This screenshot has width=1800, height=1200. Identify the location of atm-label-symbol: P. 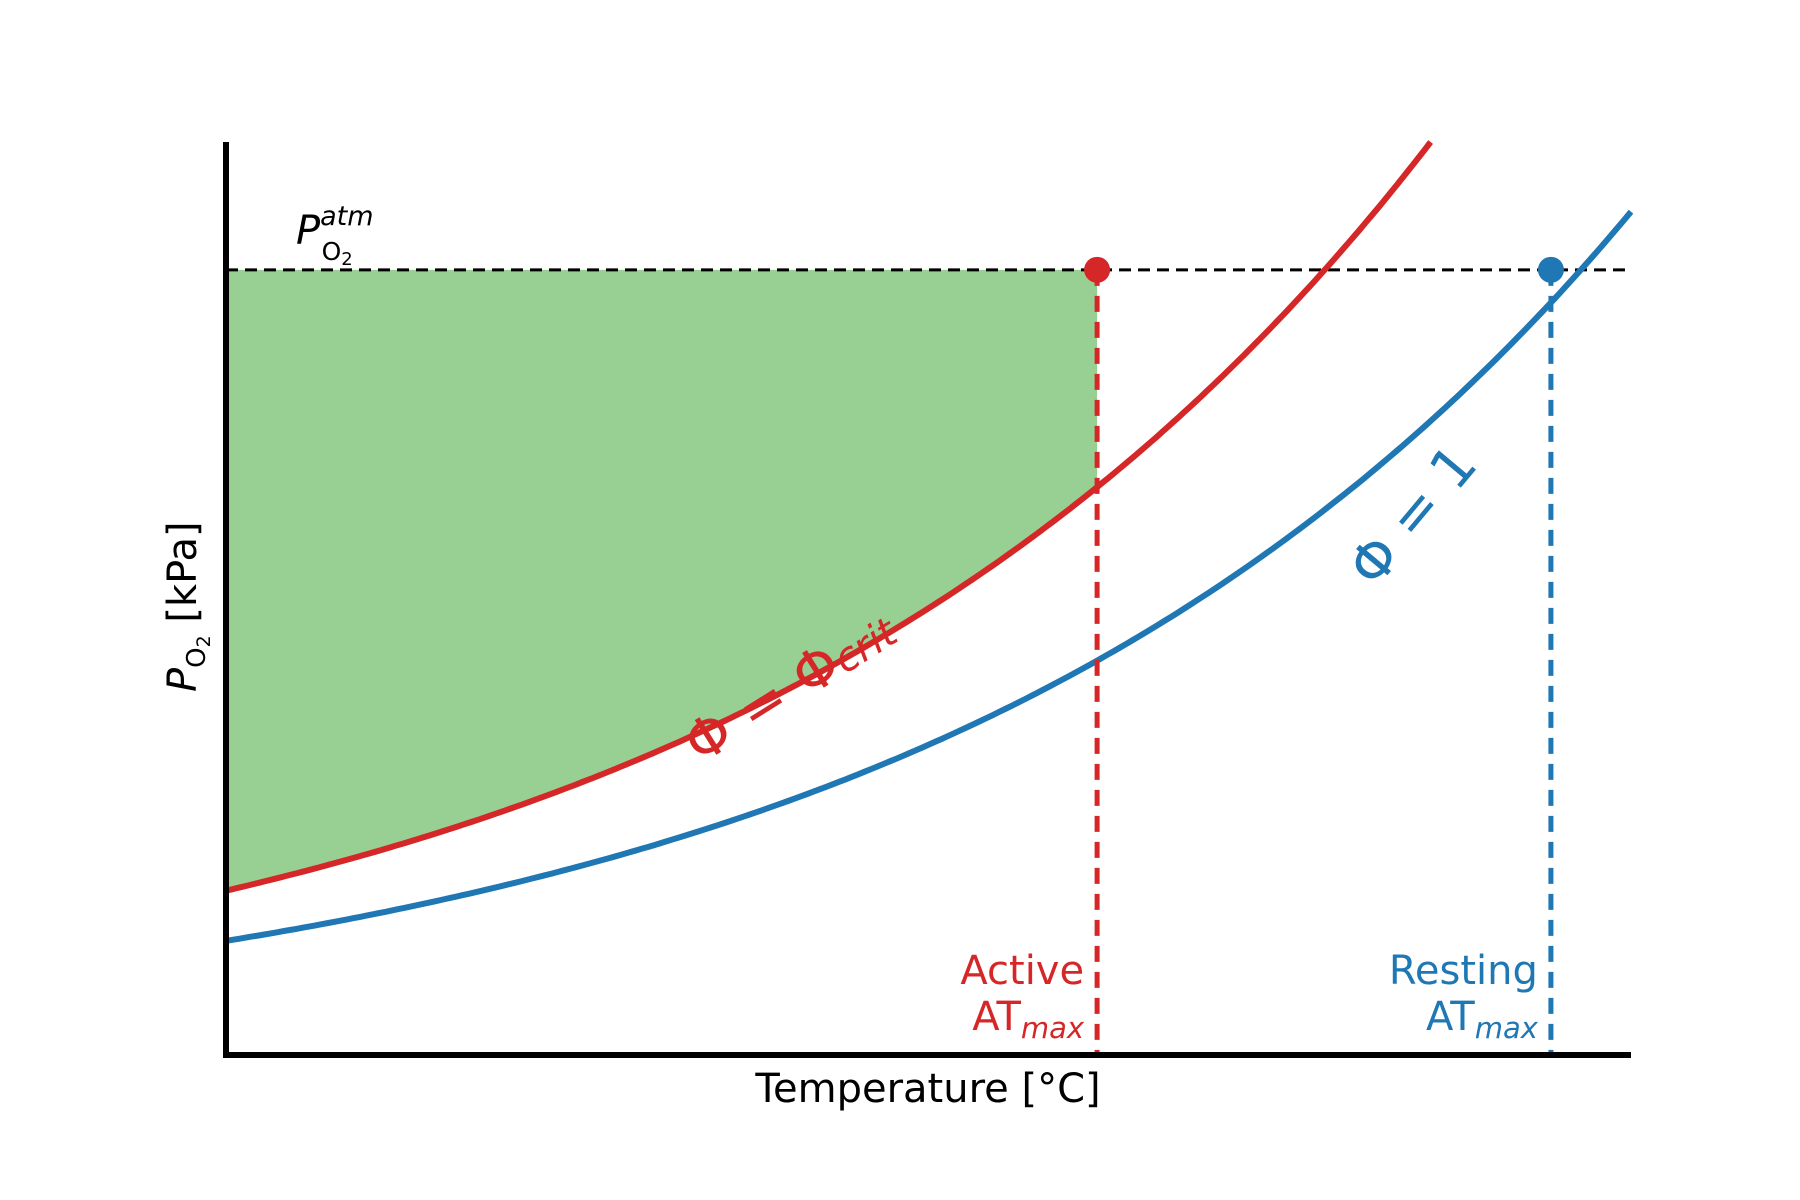
(308, 231).